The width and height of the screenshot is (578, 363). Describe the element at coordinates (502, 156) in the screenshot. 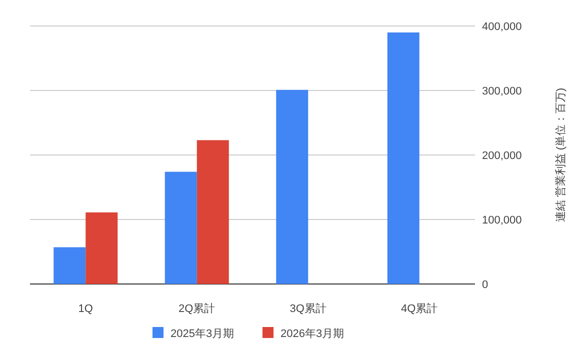

I see `y-tick-label: 200,000` at that location.